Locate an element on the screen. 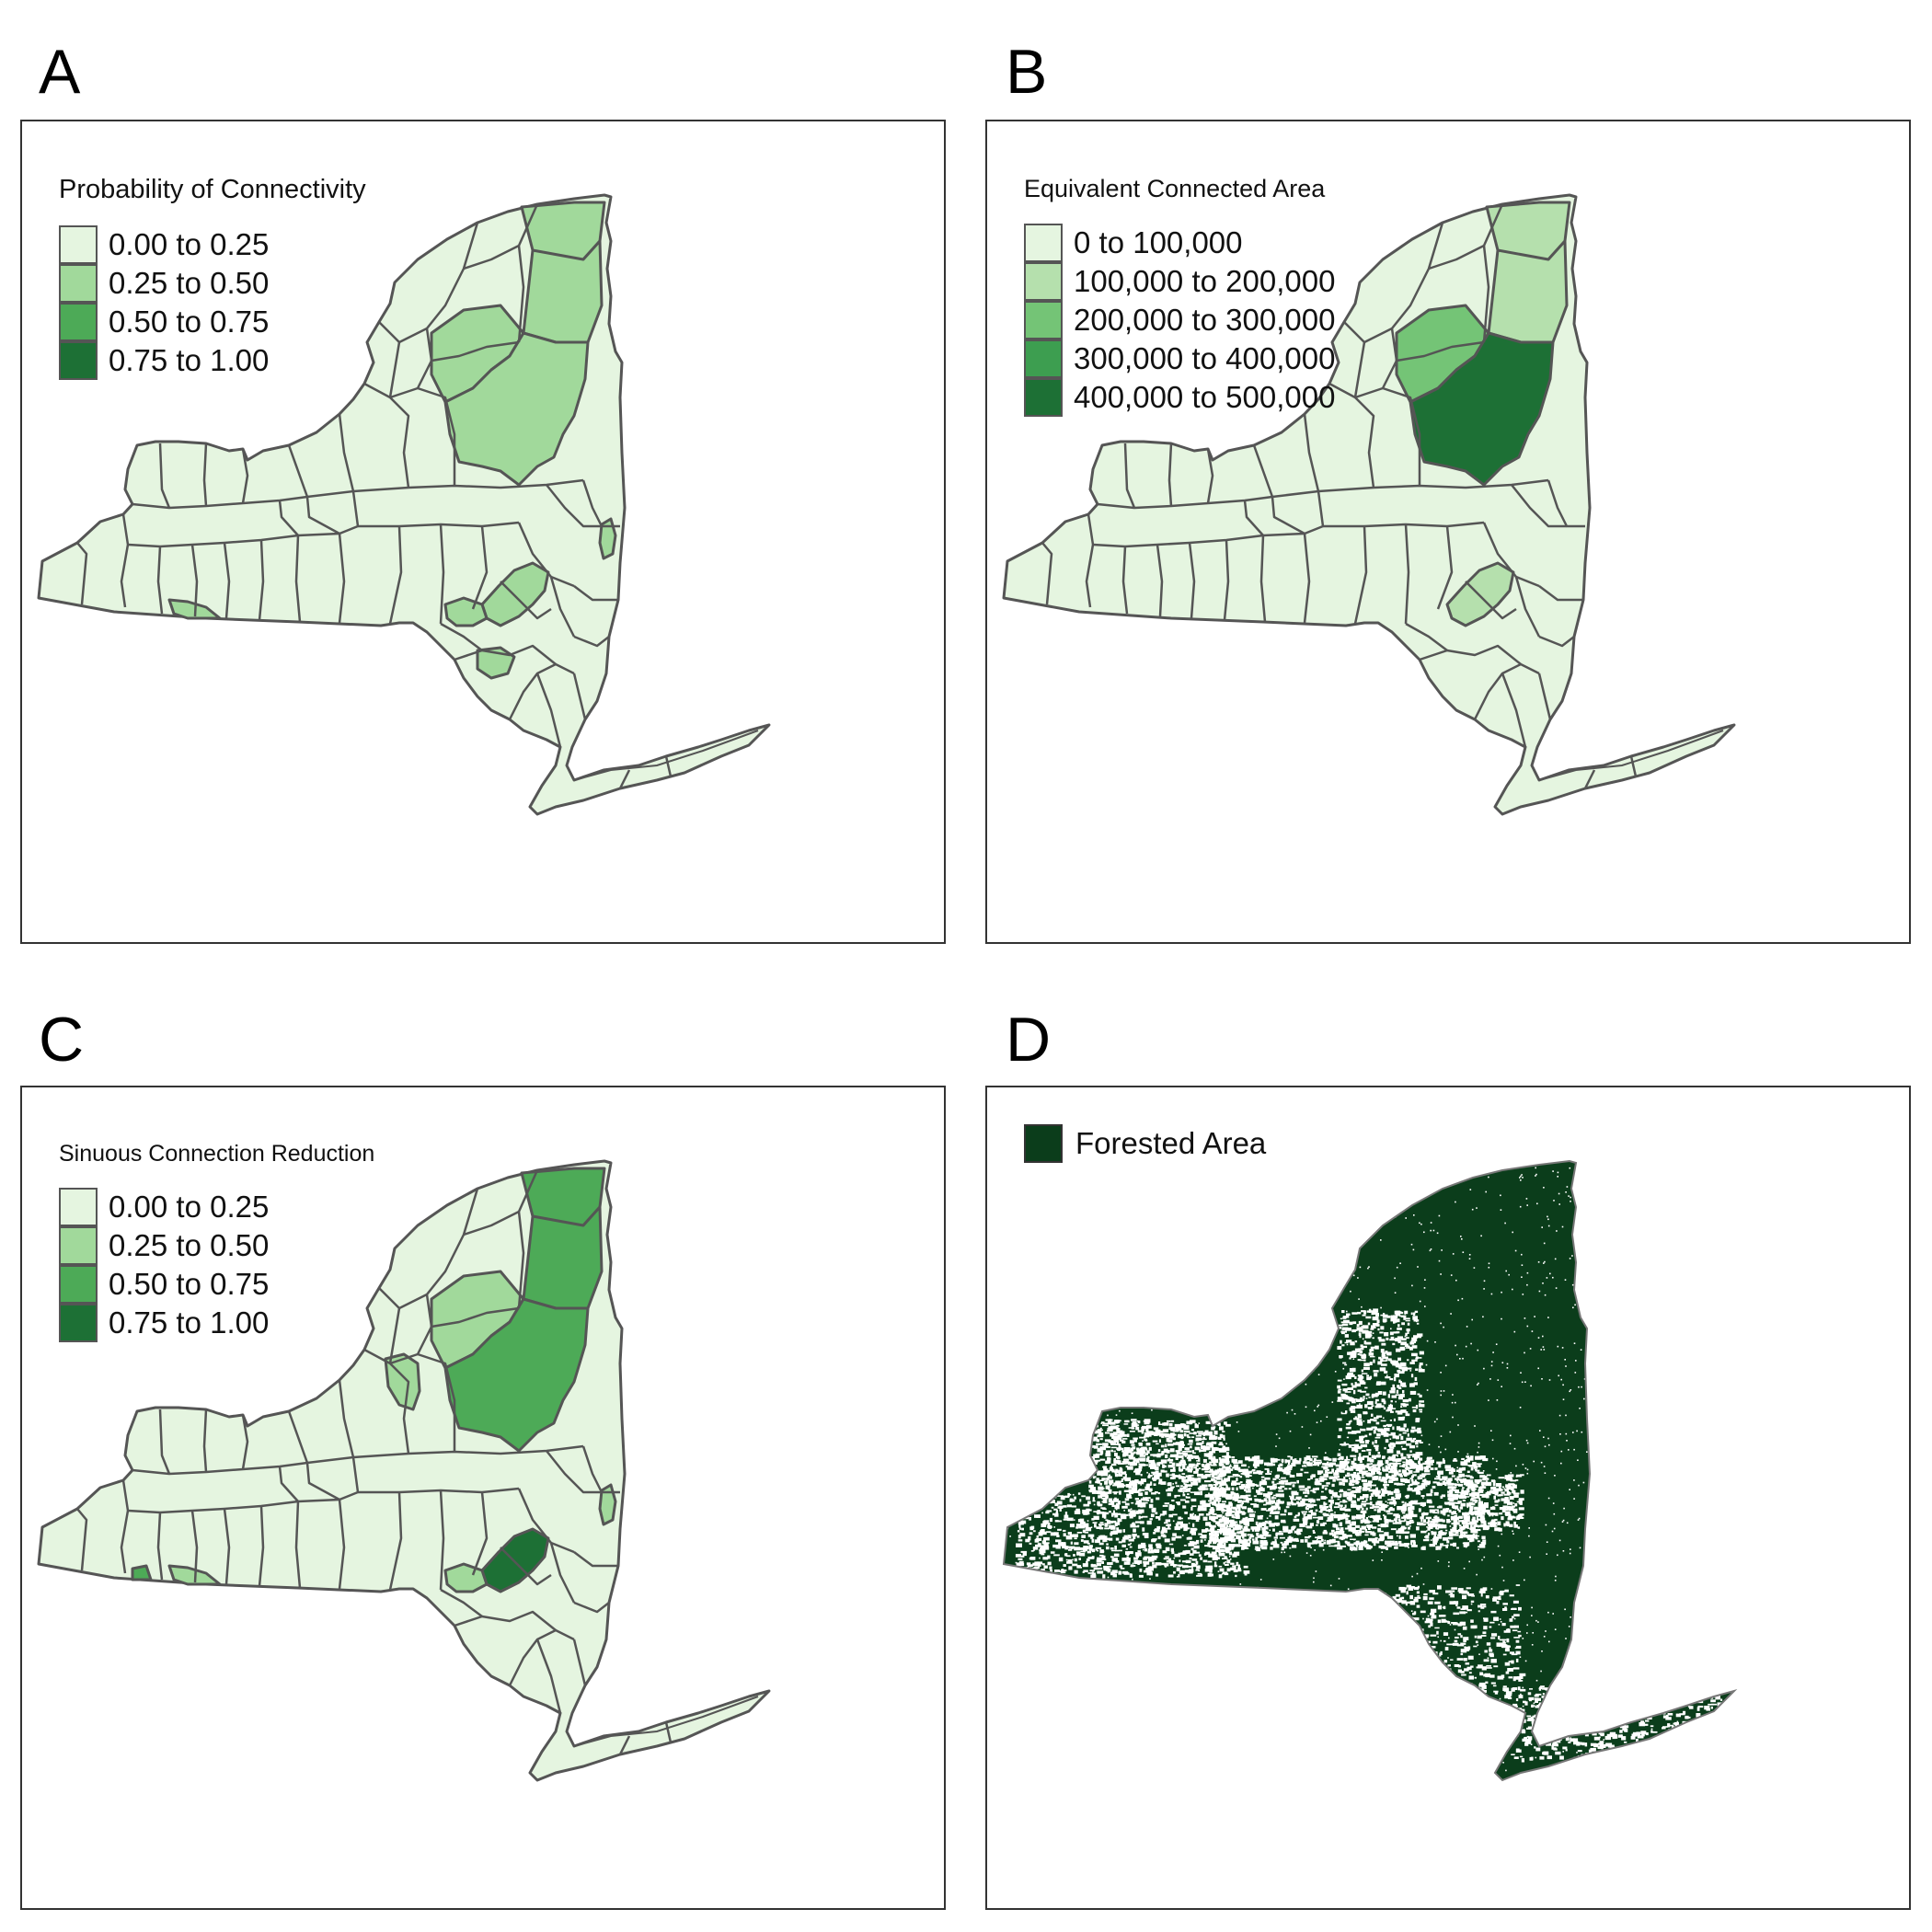 This screenshot has height=1932, width=1932. legend-item: 300,000 to 400,000 is located at coordinates (1179, 358).